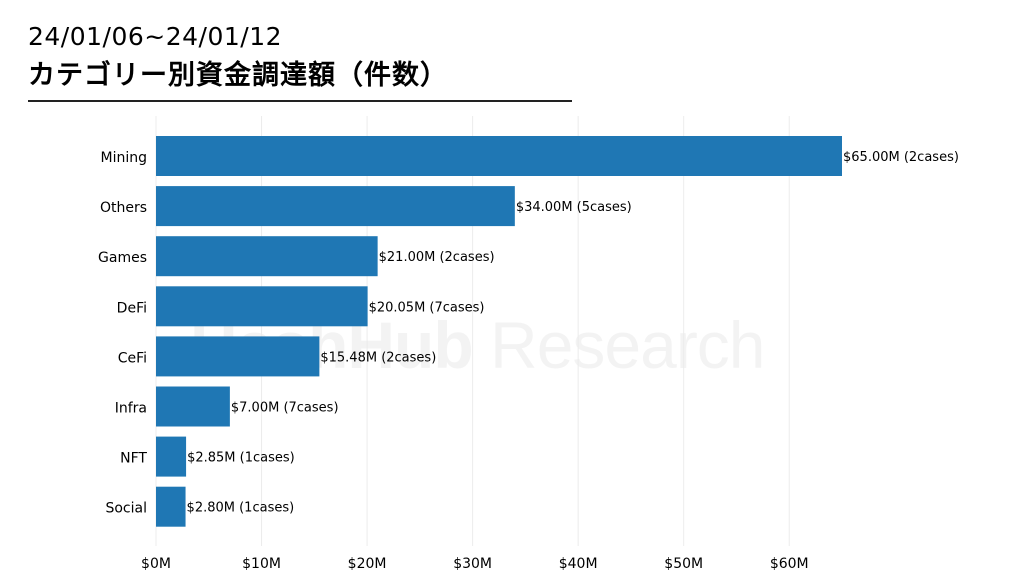 Image resolution: width=1024 pixels, height=576 pixels. I want to click on x-tick-labels: $0M $10M $20M $30M $40M $50M $60M, so click(475, 564).